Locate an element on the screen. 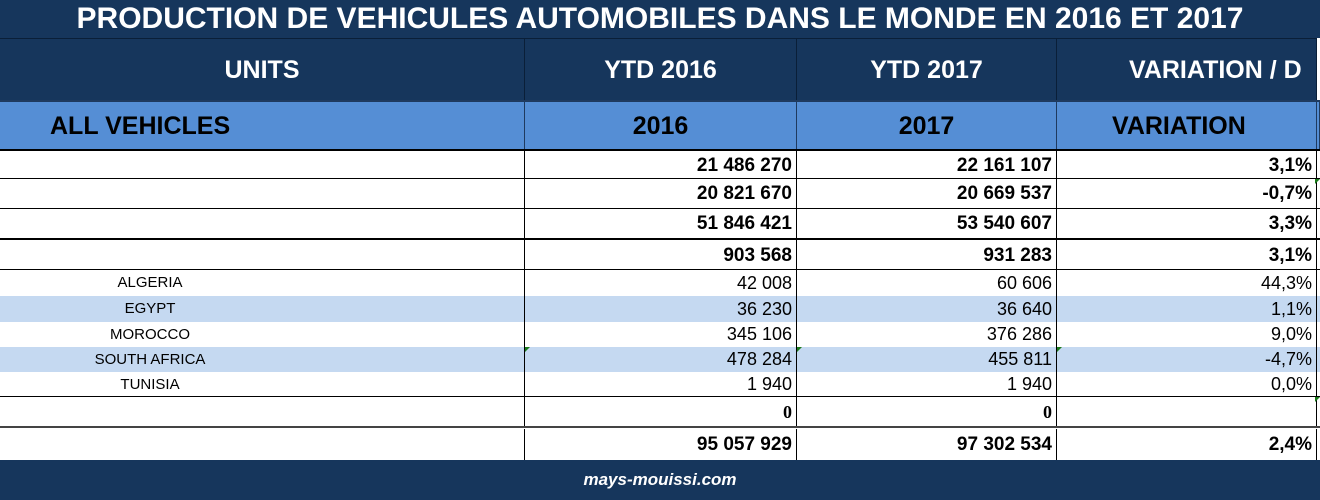 This screenshot has width=1320, height=500. cell-variation: -0,7% is located at coordinates (1187, 193).